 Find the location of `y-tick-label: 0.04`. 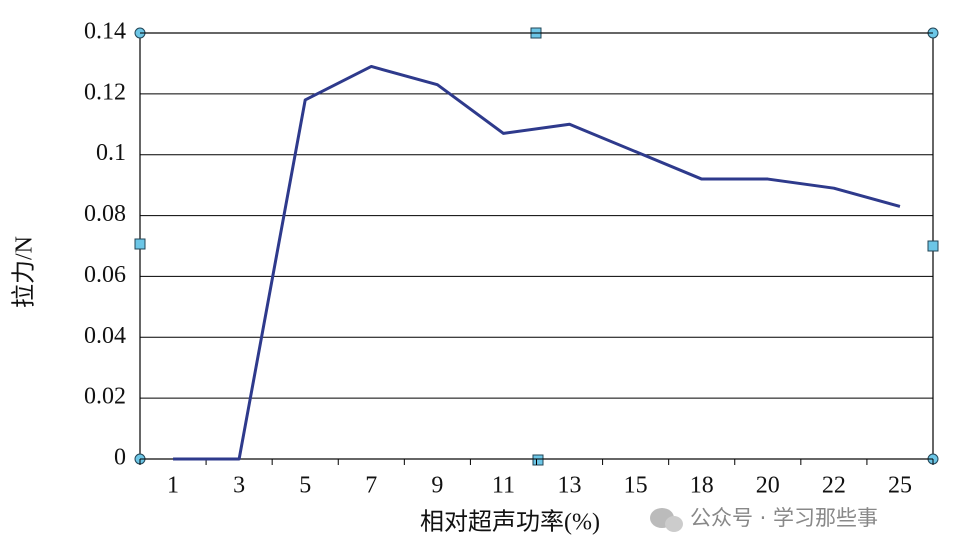

y-tick-label: 0.04 is located at coordinates (105, 336).